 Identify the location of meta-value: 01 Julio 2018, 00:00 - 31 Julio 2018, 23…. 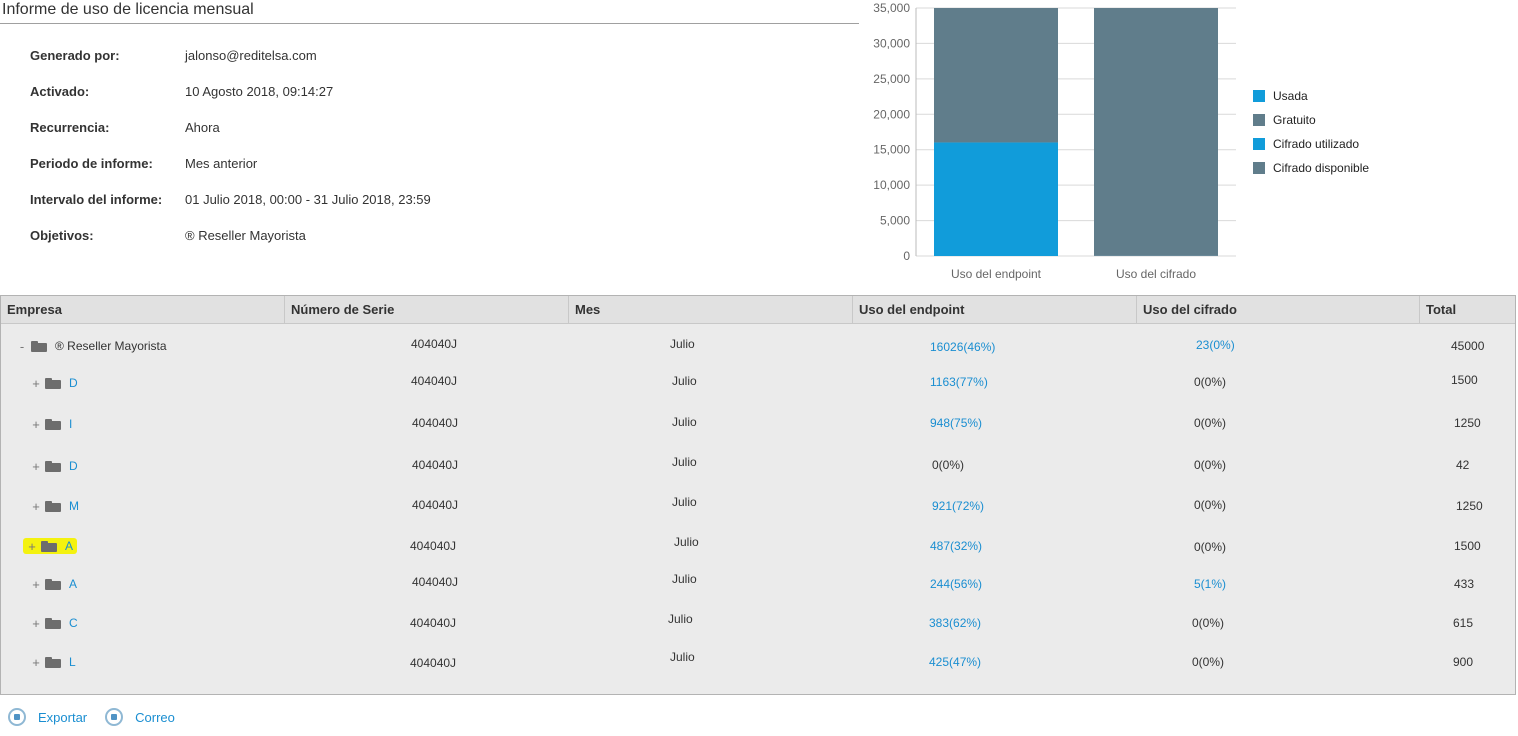
(308, 199).